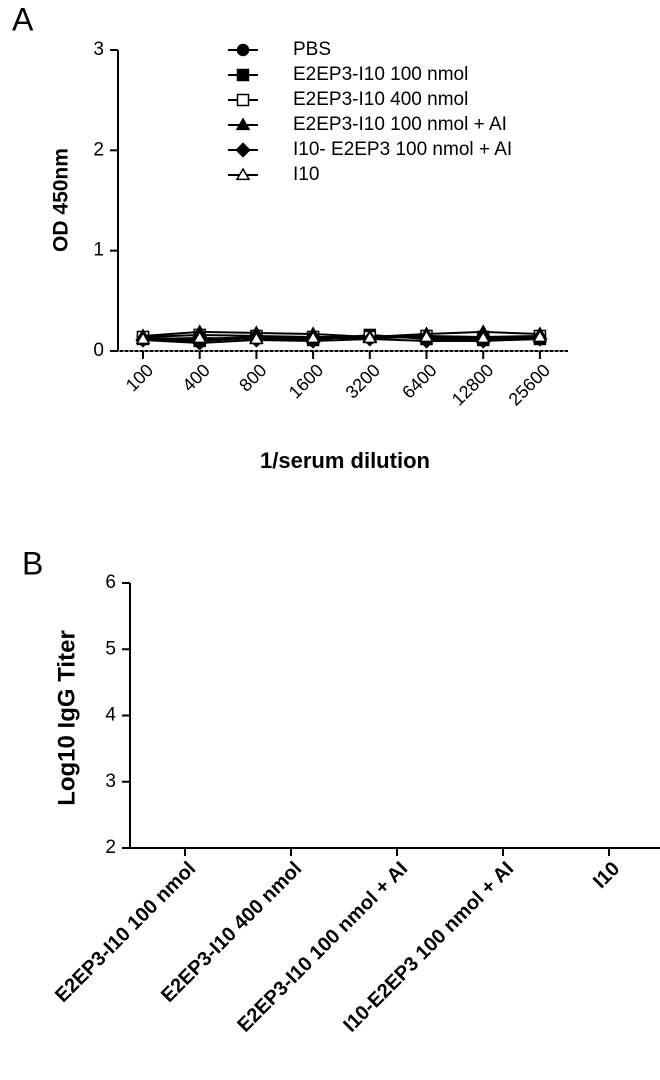 Image resolution: width=660 pixels, height=1080 pixels. Describe the element at coordinates (98, 350) in the screenshot. I see `y-tick-label: 0` at that location.